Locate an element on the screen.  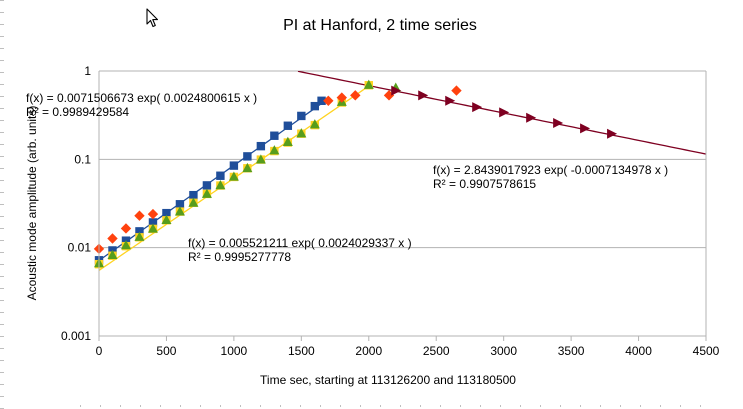
y-tick-label: 0.001 is located at coordinates (76, 336).